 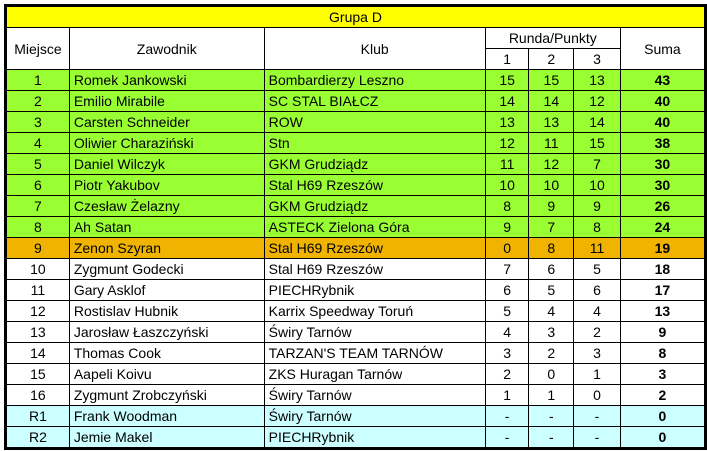 What do you see at coordinates (356, 206) in the screenshot?
I see `table-row: 7 Czesław Żelazny GKM Grudziądz 8 9 9 26` at bounding box center [356, 206].